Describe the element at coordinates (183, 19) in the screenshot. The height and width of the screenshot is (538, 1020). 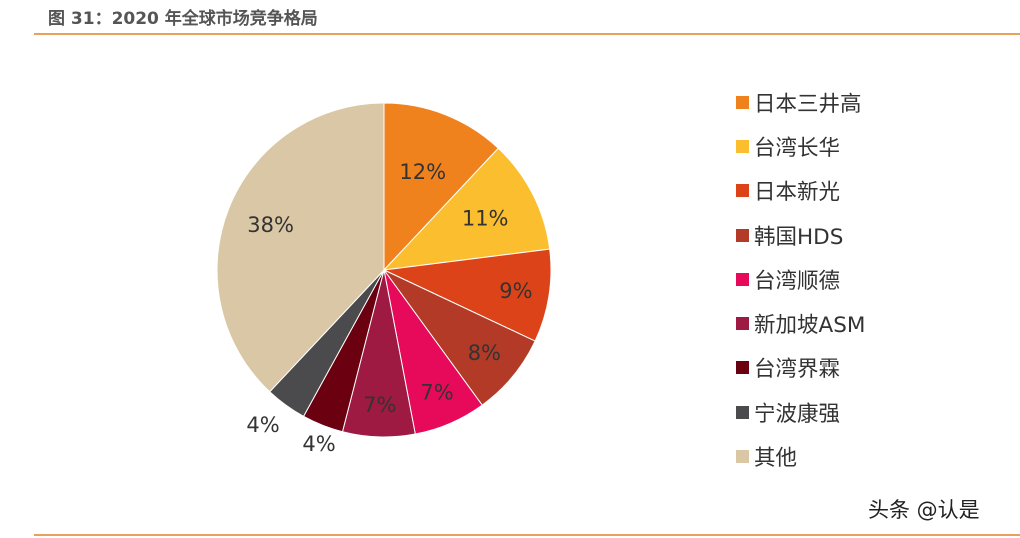
I see `figure-title: 图 31：2020 年全球市场竞争格局` at that location.